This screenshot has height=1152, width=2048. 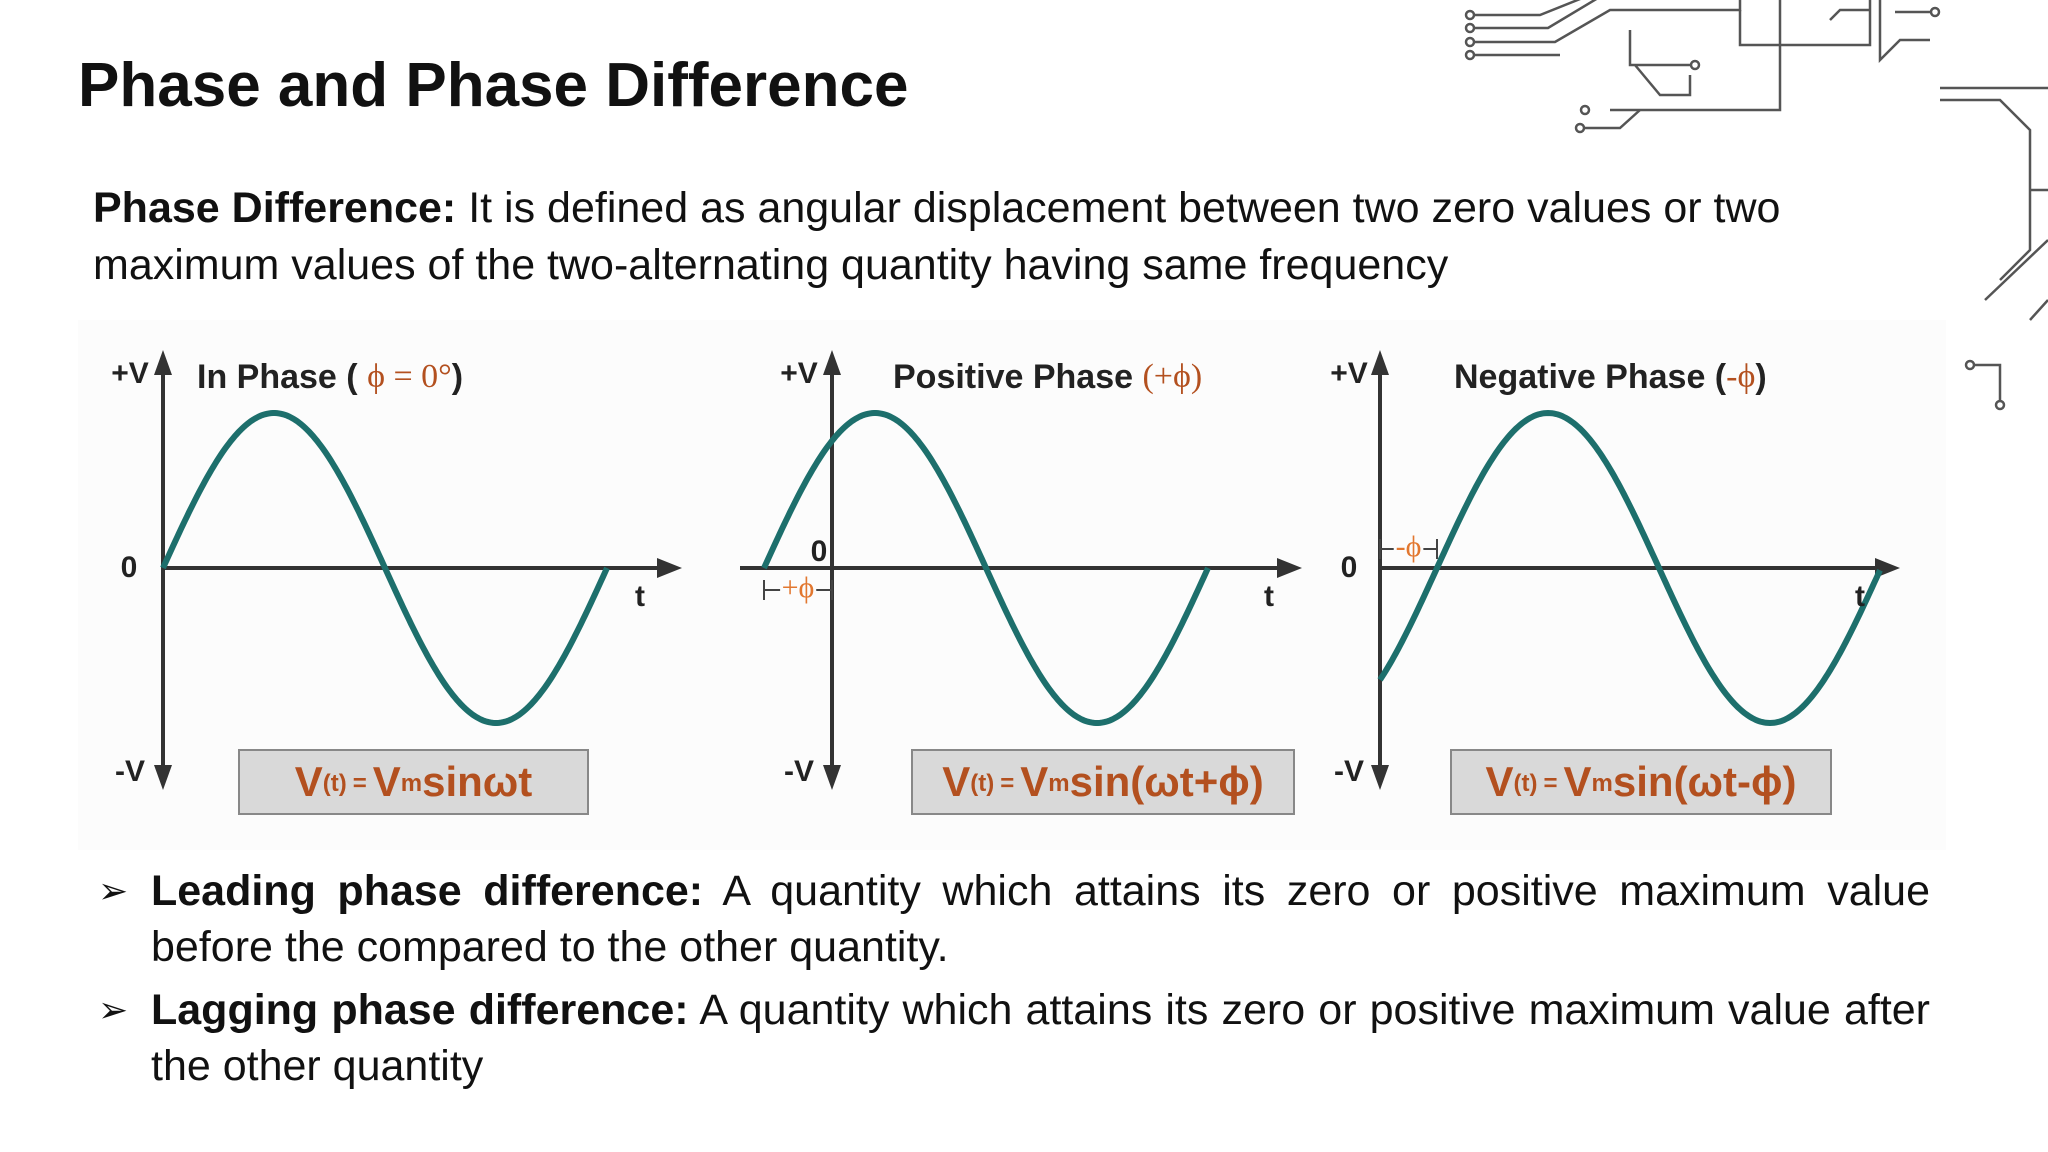 What do you see at coordinates (1740, 376) in the screenshot?
I see `panel-title-part: -ϕ` at bounding box center [1740, 376].